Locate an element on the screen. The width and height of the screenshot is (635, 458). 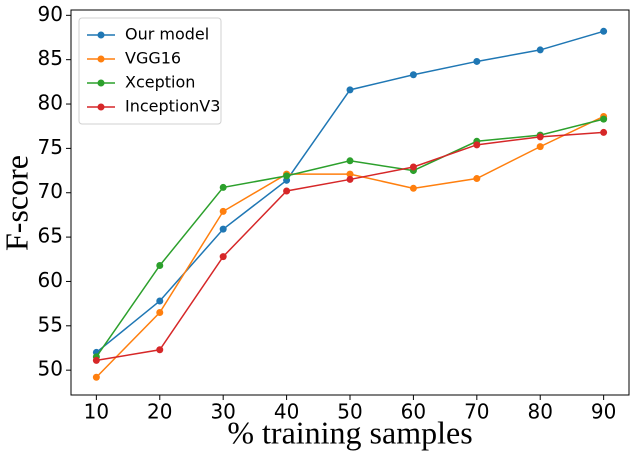
x-axis-label: % training samples is located at coordinates (349, 432).